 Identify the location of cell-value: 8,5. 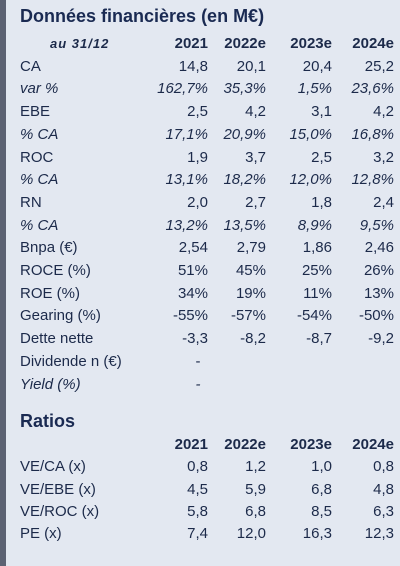
(321, 511).